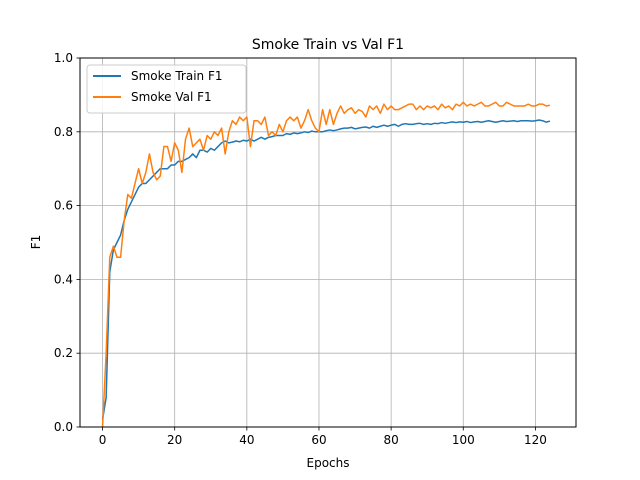 This screenshot has height=480, width=640. Describe the element at coordinates (36, 242) in the screenshot. I see `y-axis-label: F1` at that location.